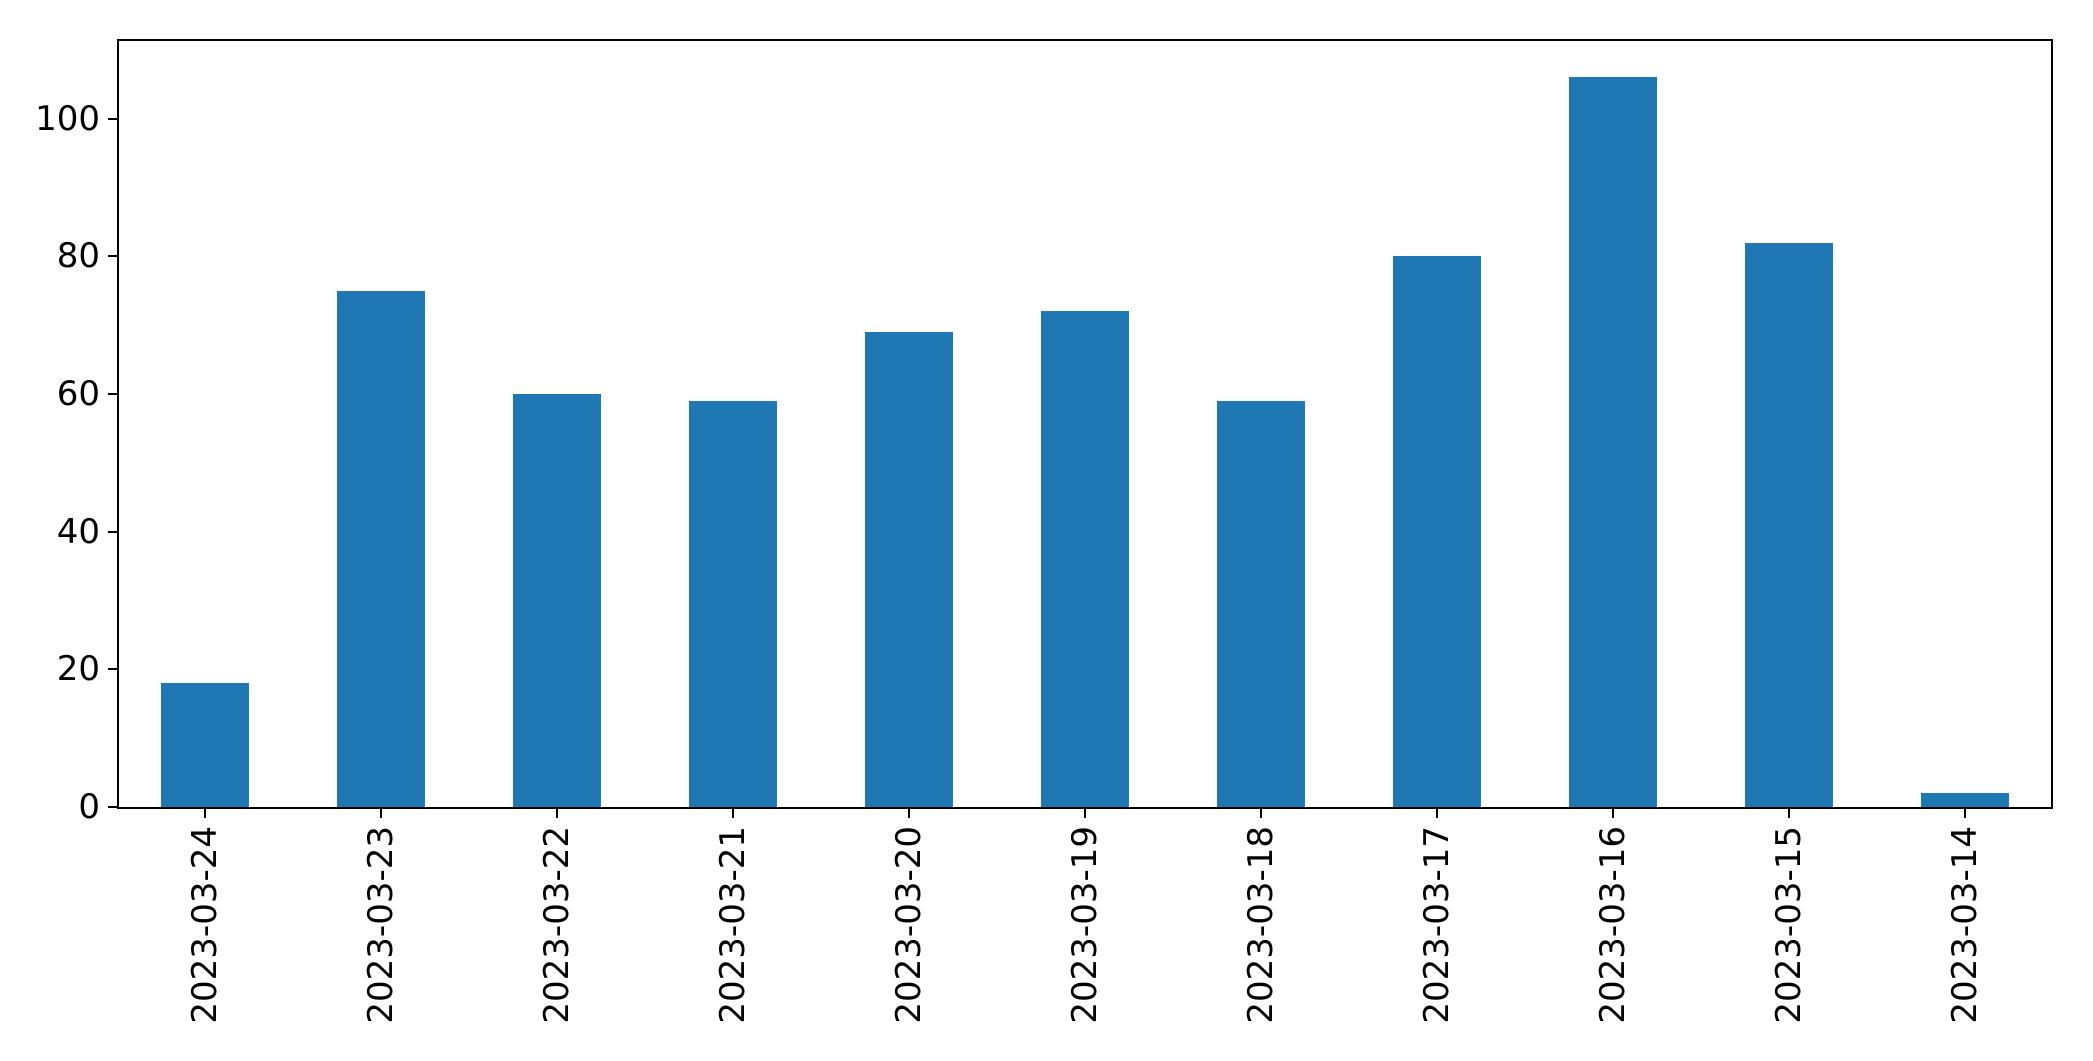  Describe the element at coordinates (89, 807) in the screenshot. I see `y-tick-label: 0` at that location.